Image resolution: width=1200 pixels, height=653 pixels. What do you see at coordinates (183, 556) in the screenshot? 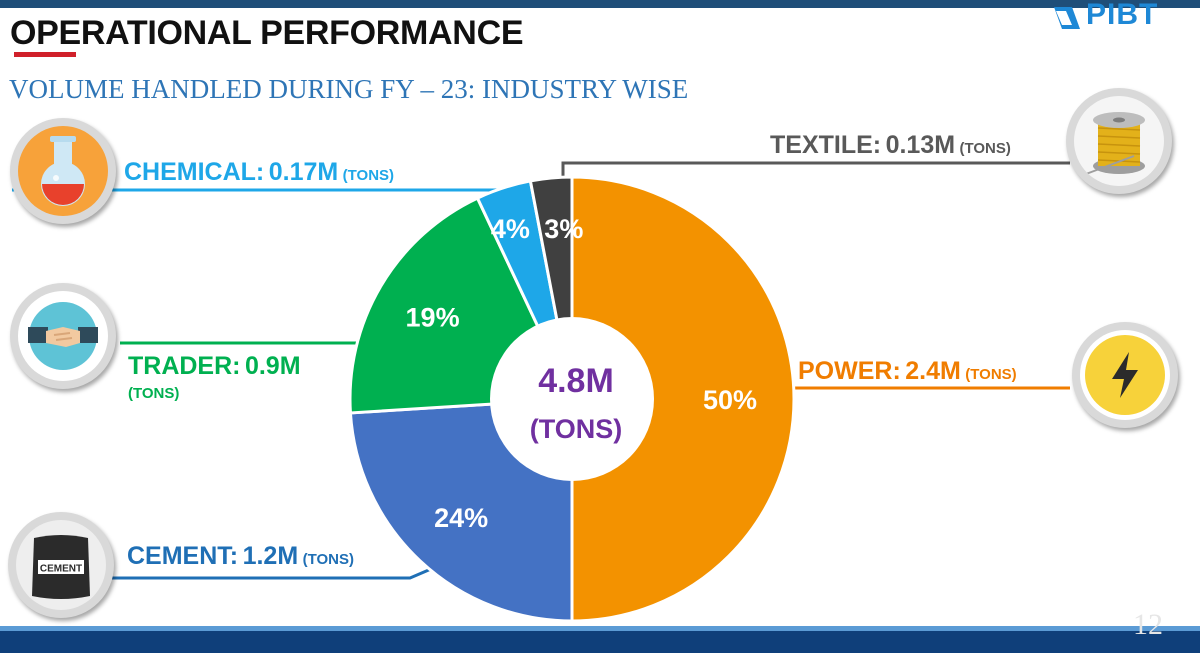
I see `cement-name: CEMENT:` at bounding box center [183, 556].